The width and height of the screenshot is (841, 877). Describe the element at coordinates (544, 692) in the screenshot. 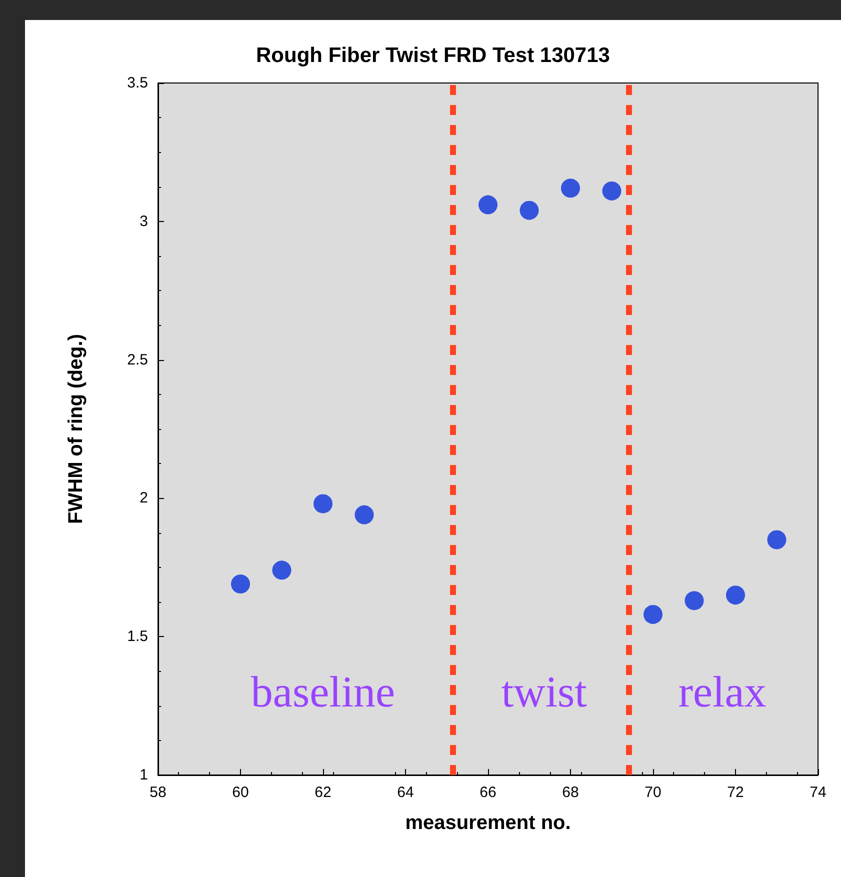

I see `annotation: twist` at that location.